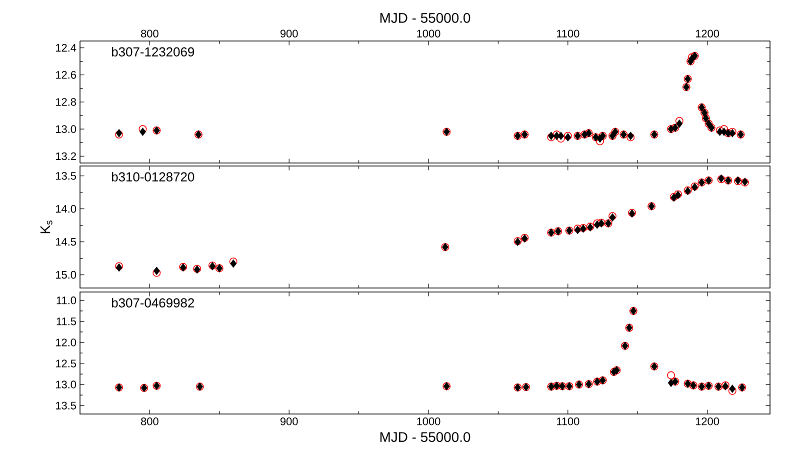  I want to click on annotation: b310-0128720, so click(153, 177).